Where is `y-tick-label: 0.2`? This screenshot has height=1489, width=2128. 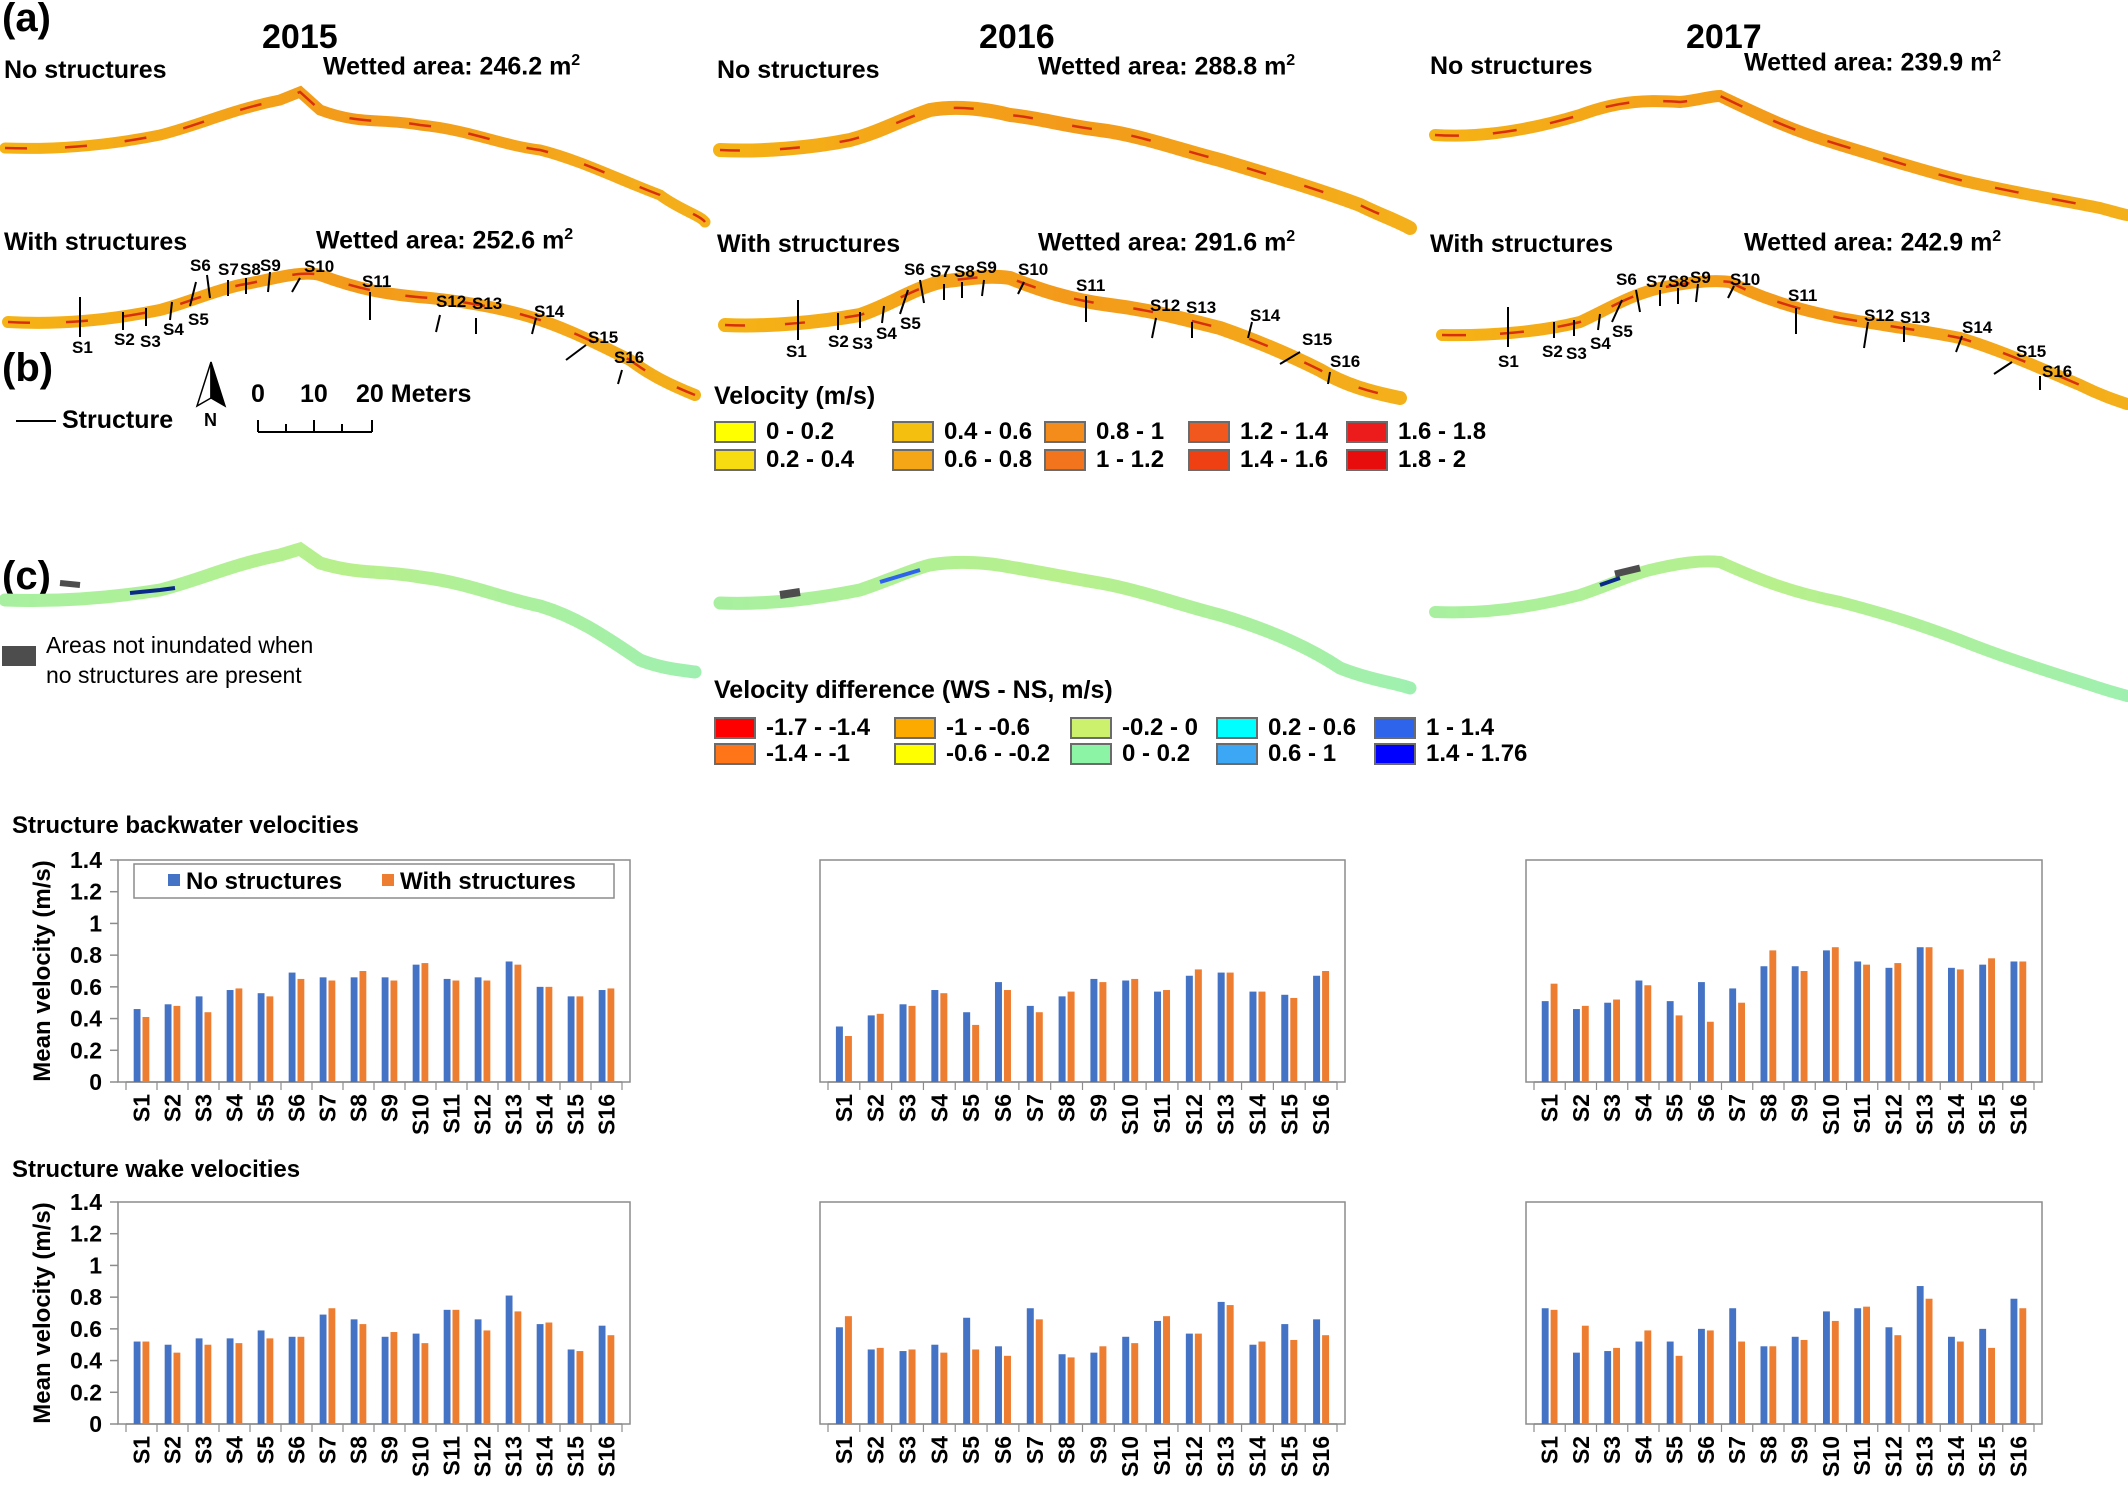
y-tick-label: 0.2 is located at coordinates (86, 1050).